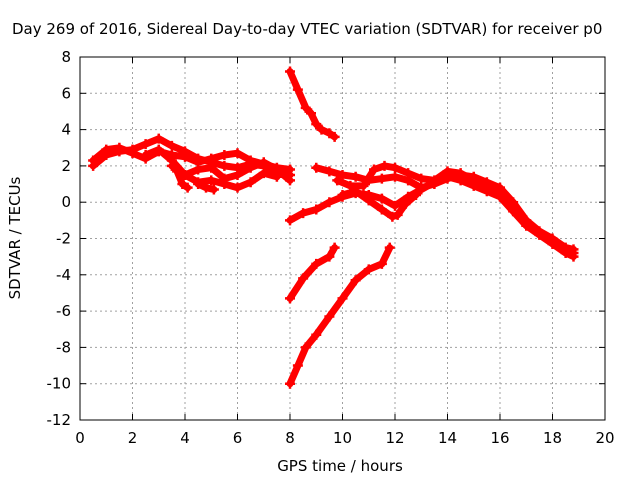  I want to click on y-tick-label: 0, so click(66, 202).